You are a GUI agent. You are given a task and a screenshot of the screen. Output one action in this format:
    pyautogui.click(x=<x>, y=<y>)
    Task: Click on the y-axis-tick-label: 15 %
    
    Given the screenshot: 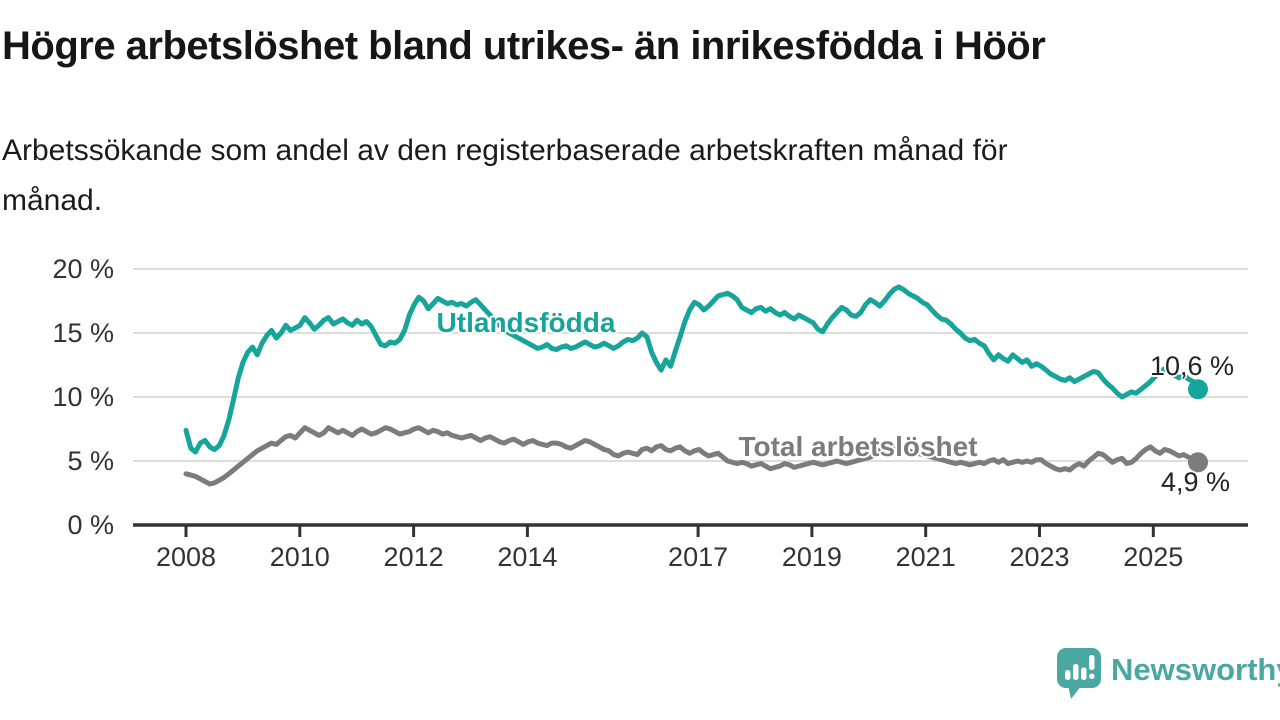 What is the action you would take?
    pyautogui.click(x=83, y=333)
    